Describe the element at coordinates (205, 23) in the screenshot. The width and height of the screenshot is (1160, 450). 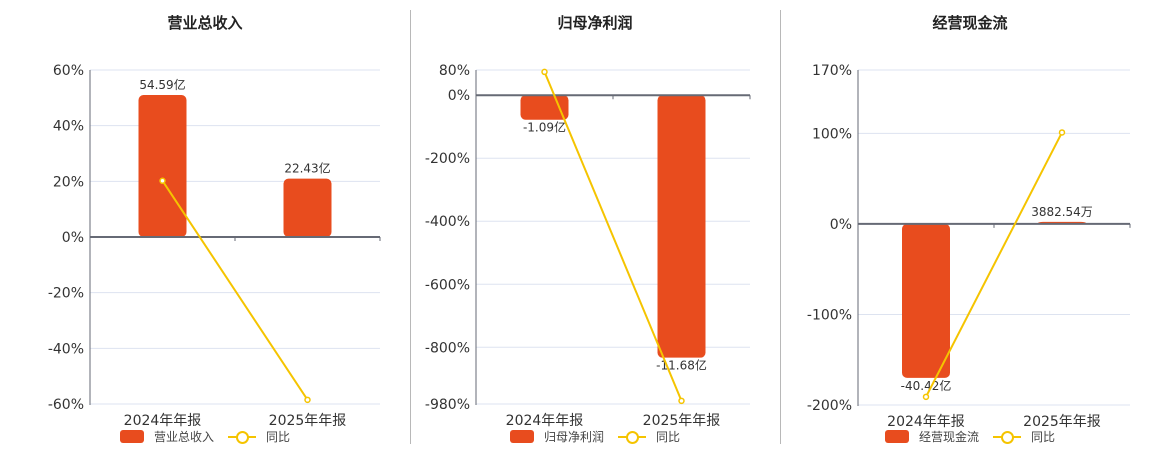
I see `chart-title: 营业总收入` at that location.